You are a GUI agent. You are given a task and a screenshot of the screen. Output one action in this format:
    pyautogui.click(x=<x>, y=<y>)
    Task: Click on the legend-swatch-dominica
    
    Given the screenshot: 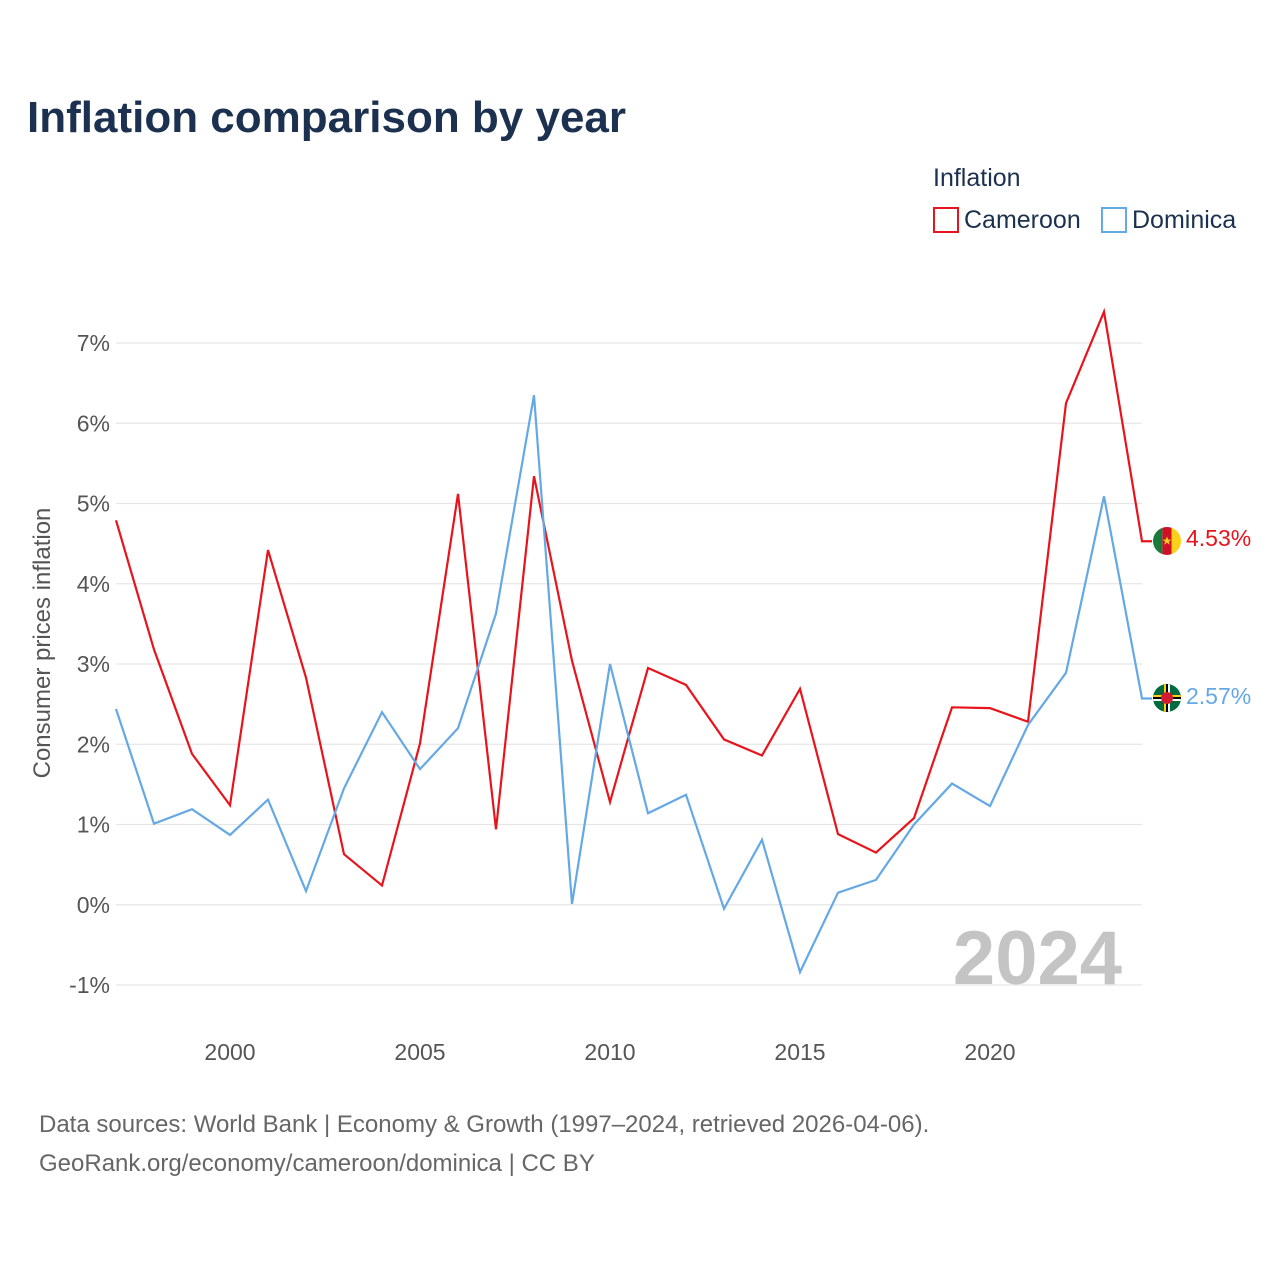 What is the action you would take?
    pyautogui.click(x=1114, y=220)
    